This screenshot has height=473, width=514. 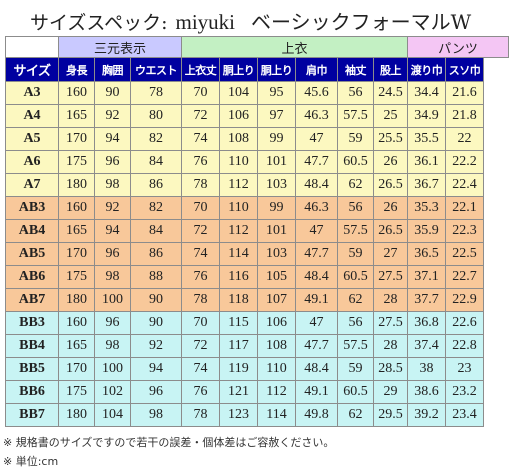 What do you see at coordinates (427, 300) in the screenshot?
I see `table-cell: 37.7` at bounding box center [427, 300].